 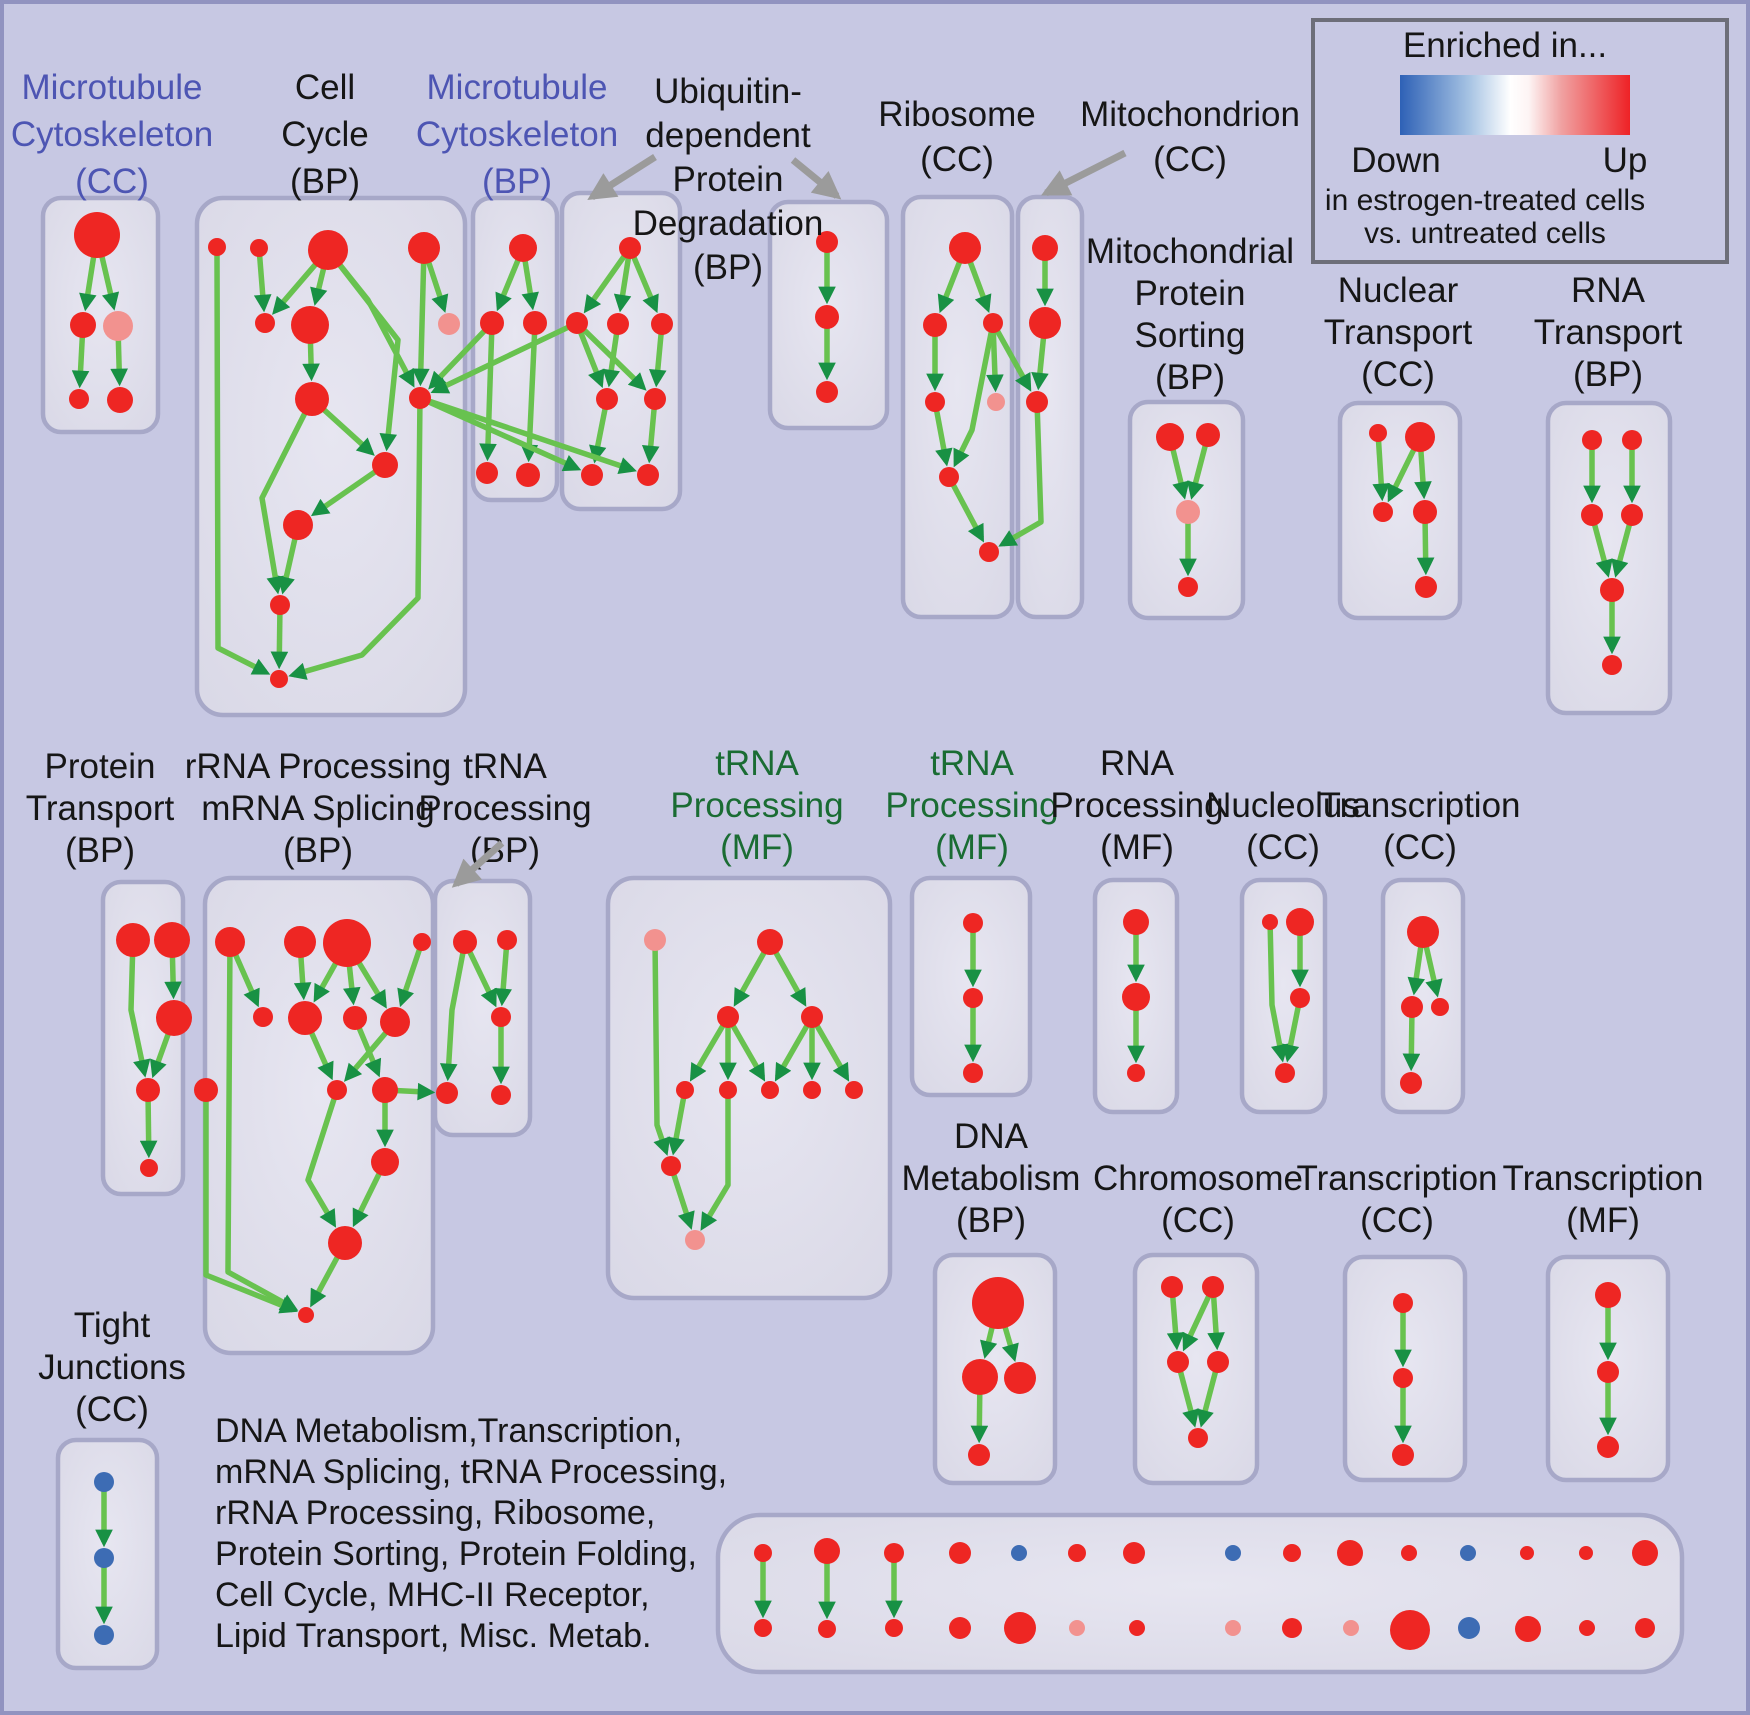 What do you see at coordinates (979, 286) in the screenshot?
I see `edge-ribosome-big-mr` at bounding box center [979, 286].